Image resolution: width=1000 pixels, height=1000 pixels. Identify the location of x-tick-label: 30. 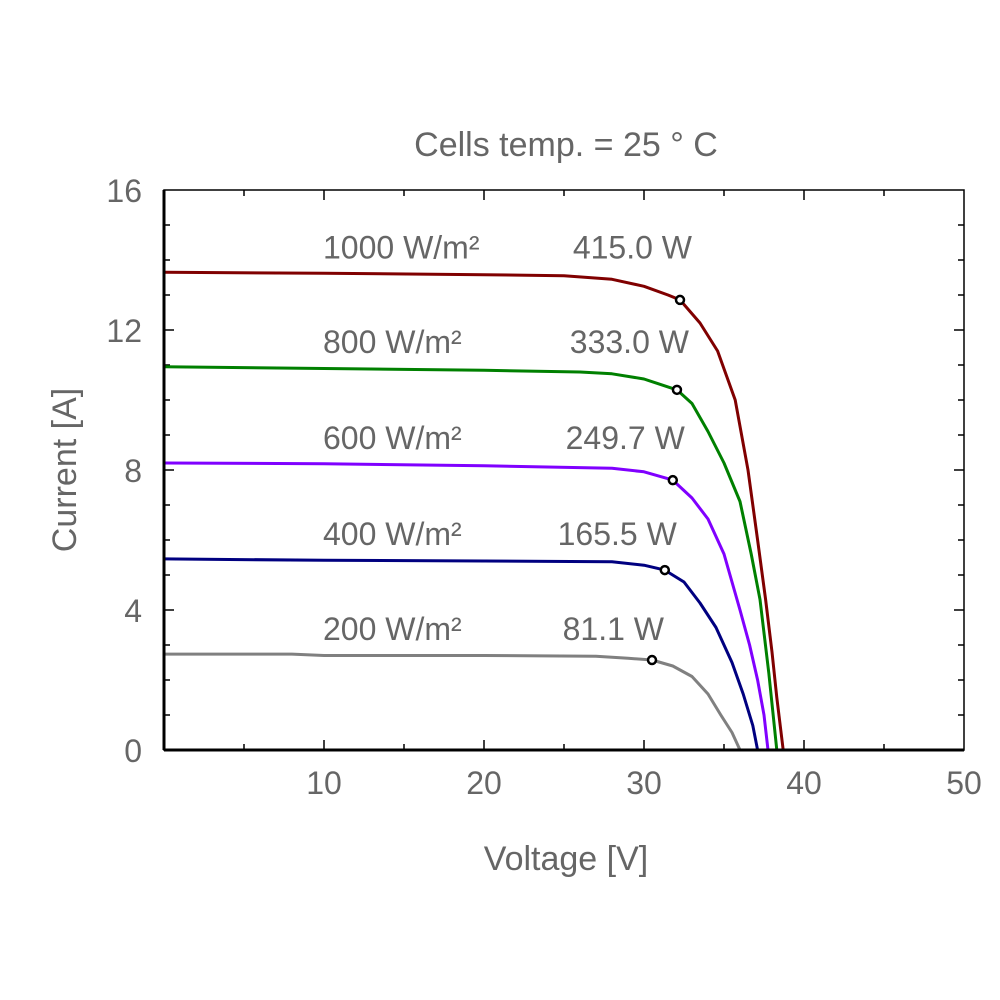
(644, 783).